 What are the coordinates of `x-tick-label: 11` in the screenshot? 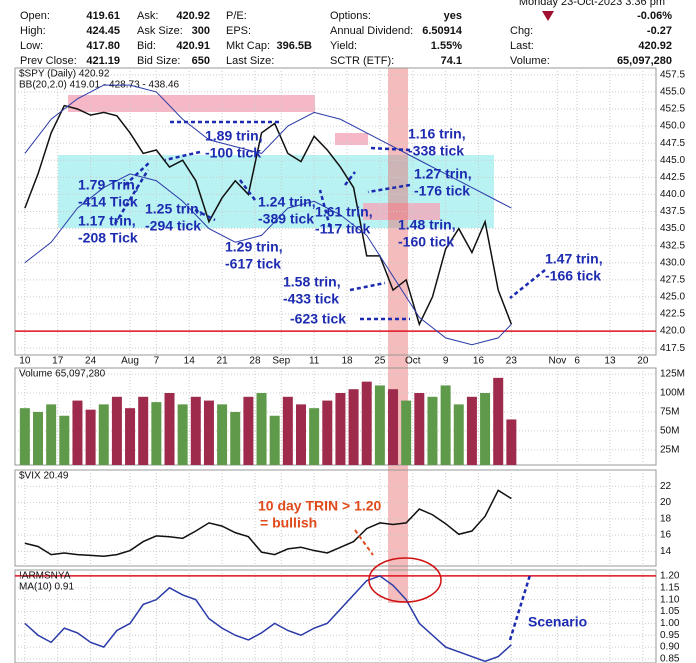 It's located at (314, 361).